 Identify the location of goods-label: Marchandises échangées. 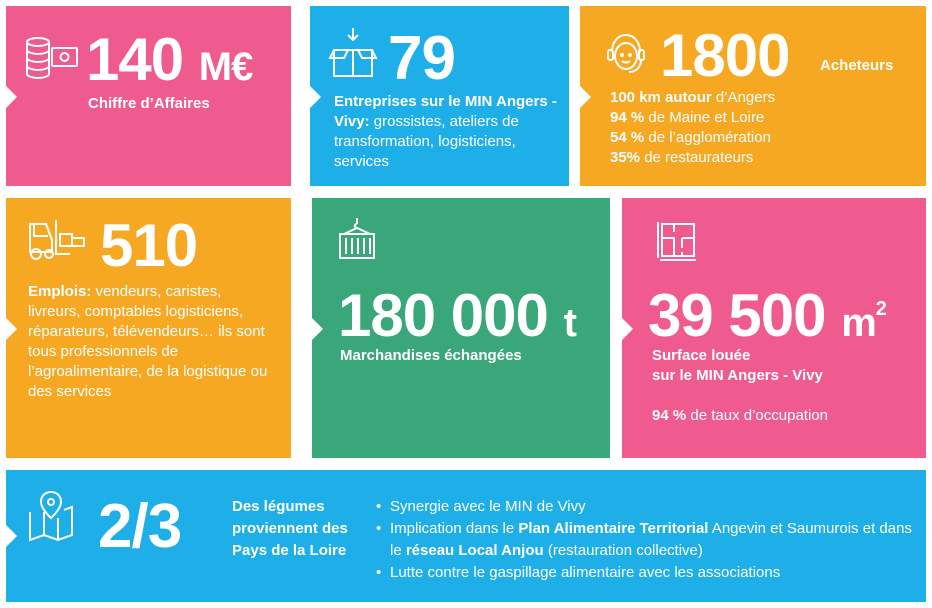
(431, 355).